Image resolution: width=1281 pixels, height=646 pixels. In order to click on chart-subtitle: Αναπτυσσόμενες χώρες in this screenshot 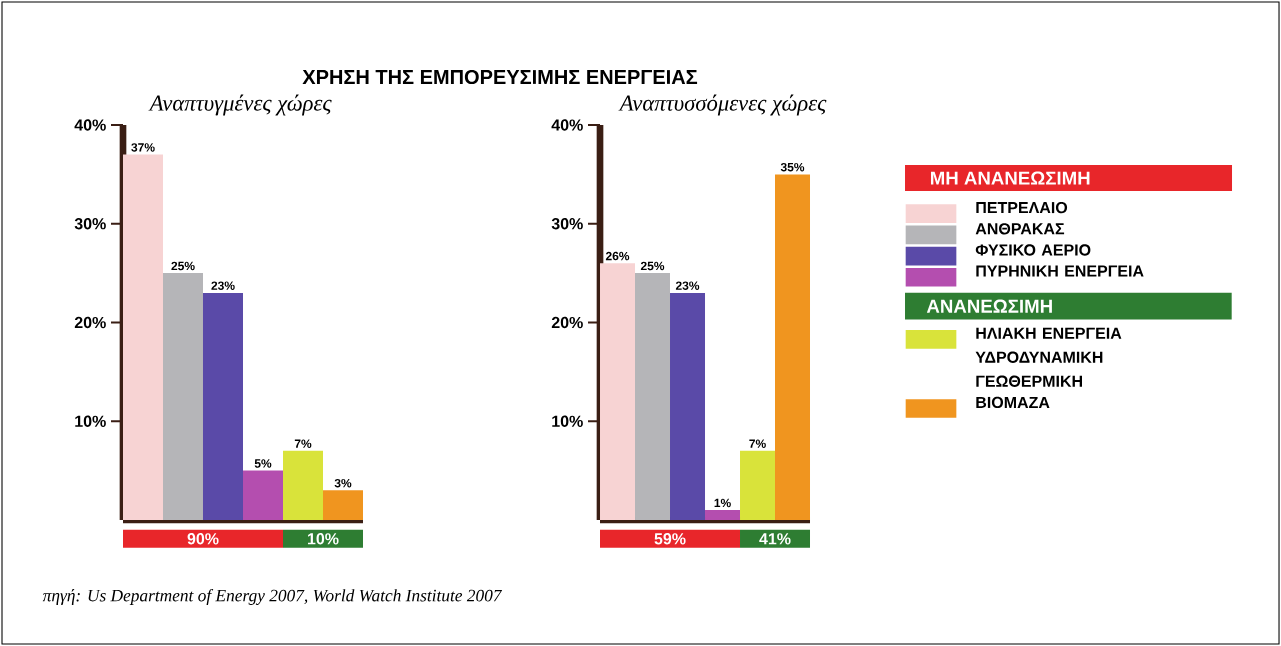, I will do `click(722, 105)`.